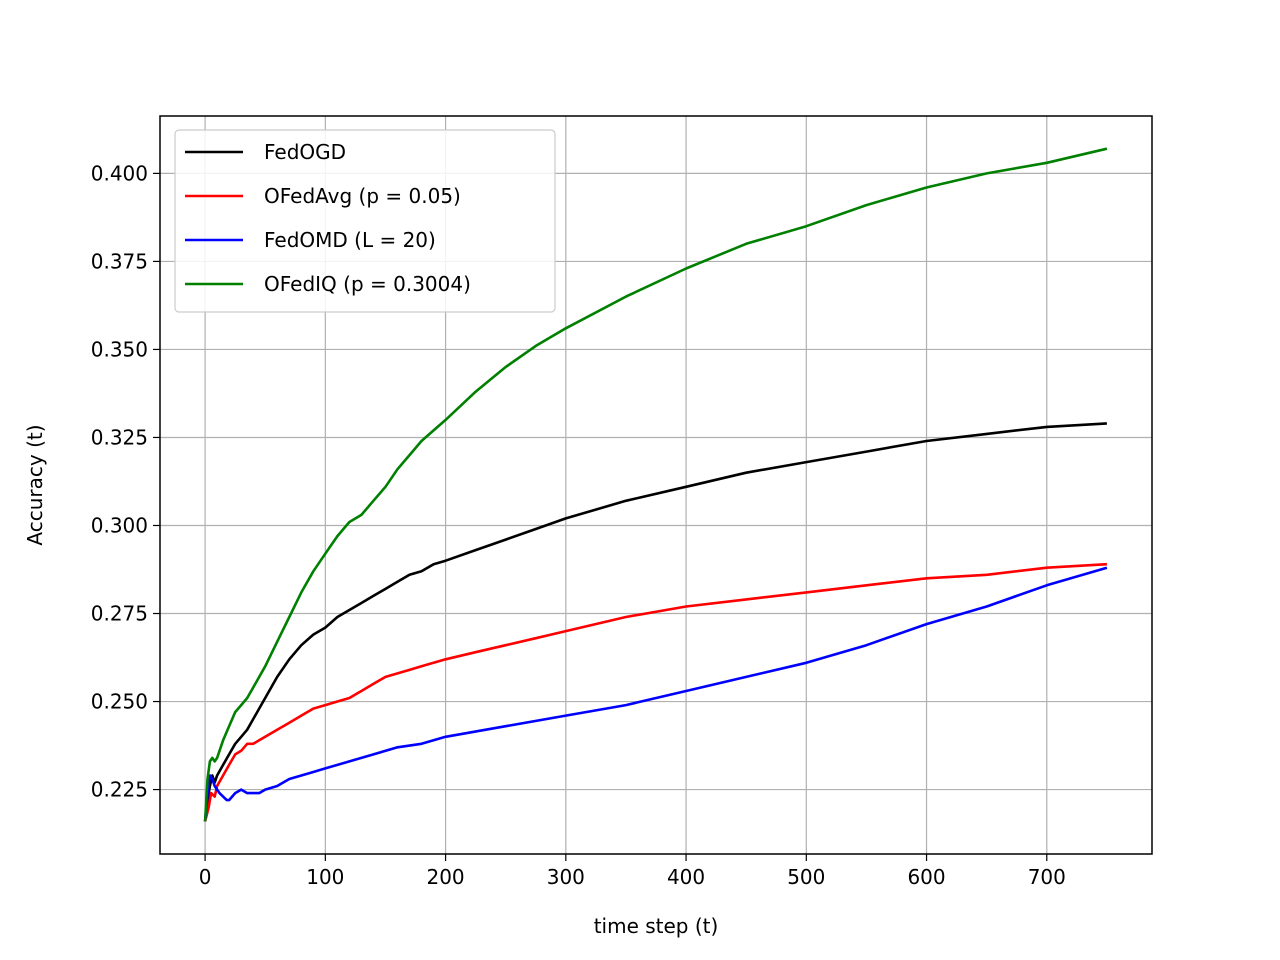  Describe the element at coordinates (35, 484) in the screenshot. I see `y-axis-title: Accuracy (t)` at that location.